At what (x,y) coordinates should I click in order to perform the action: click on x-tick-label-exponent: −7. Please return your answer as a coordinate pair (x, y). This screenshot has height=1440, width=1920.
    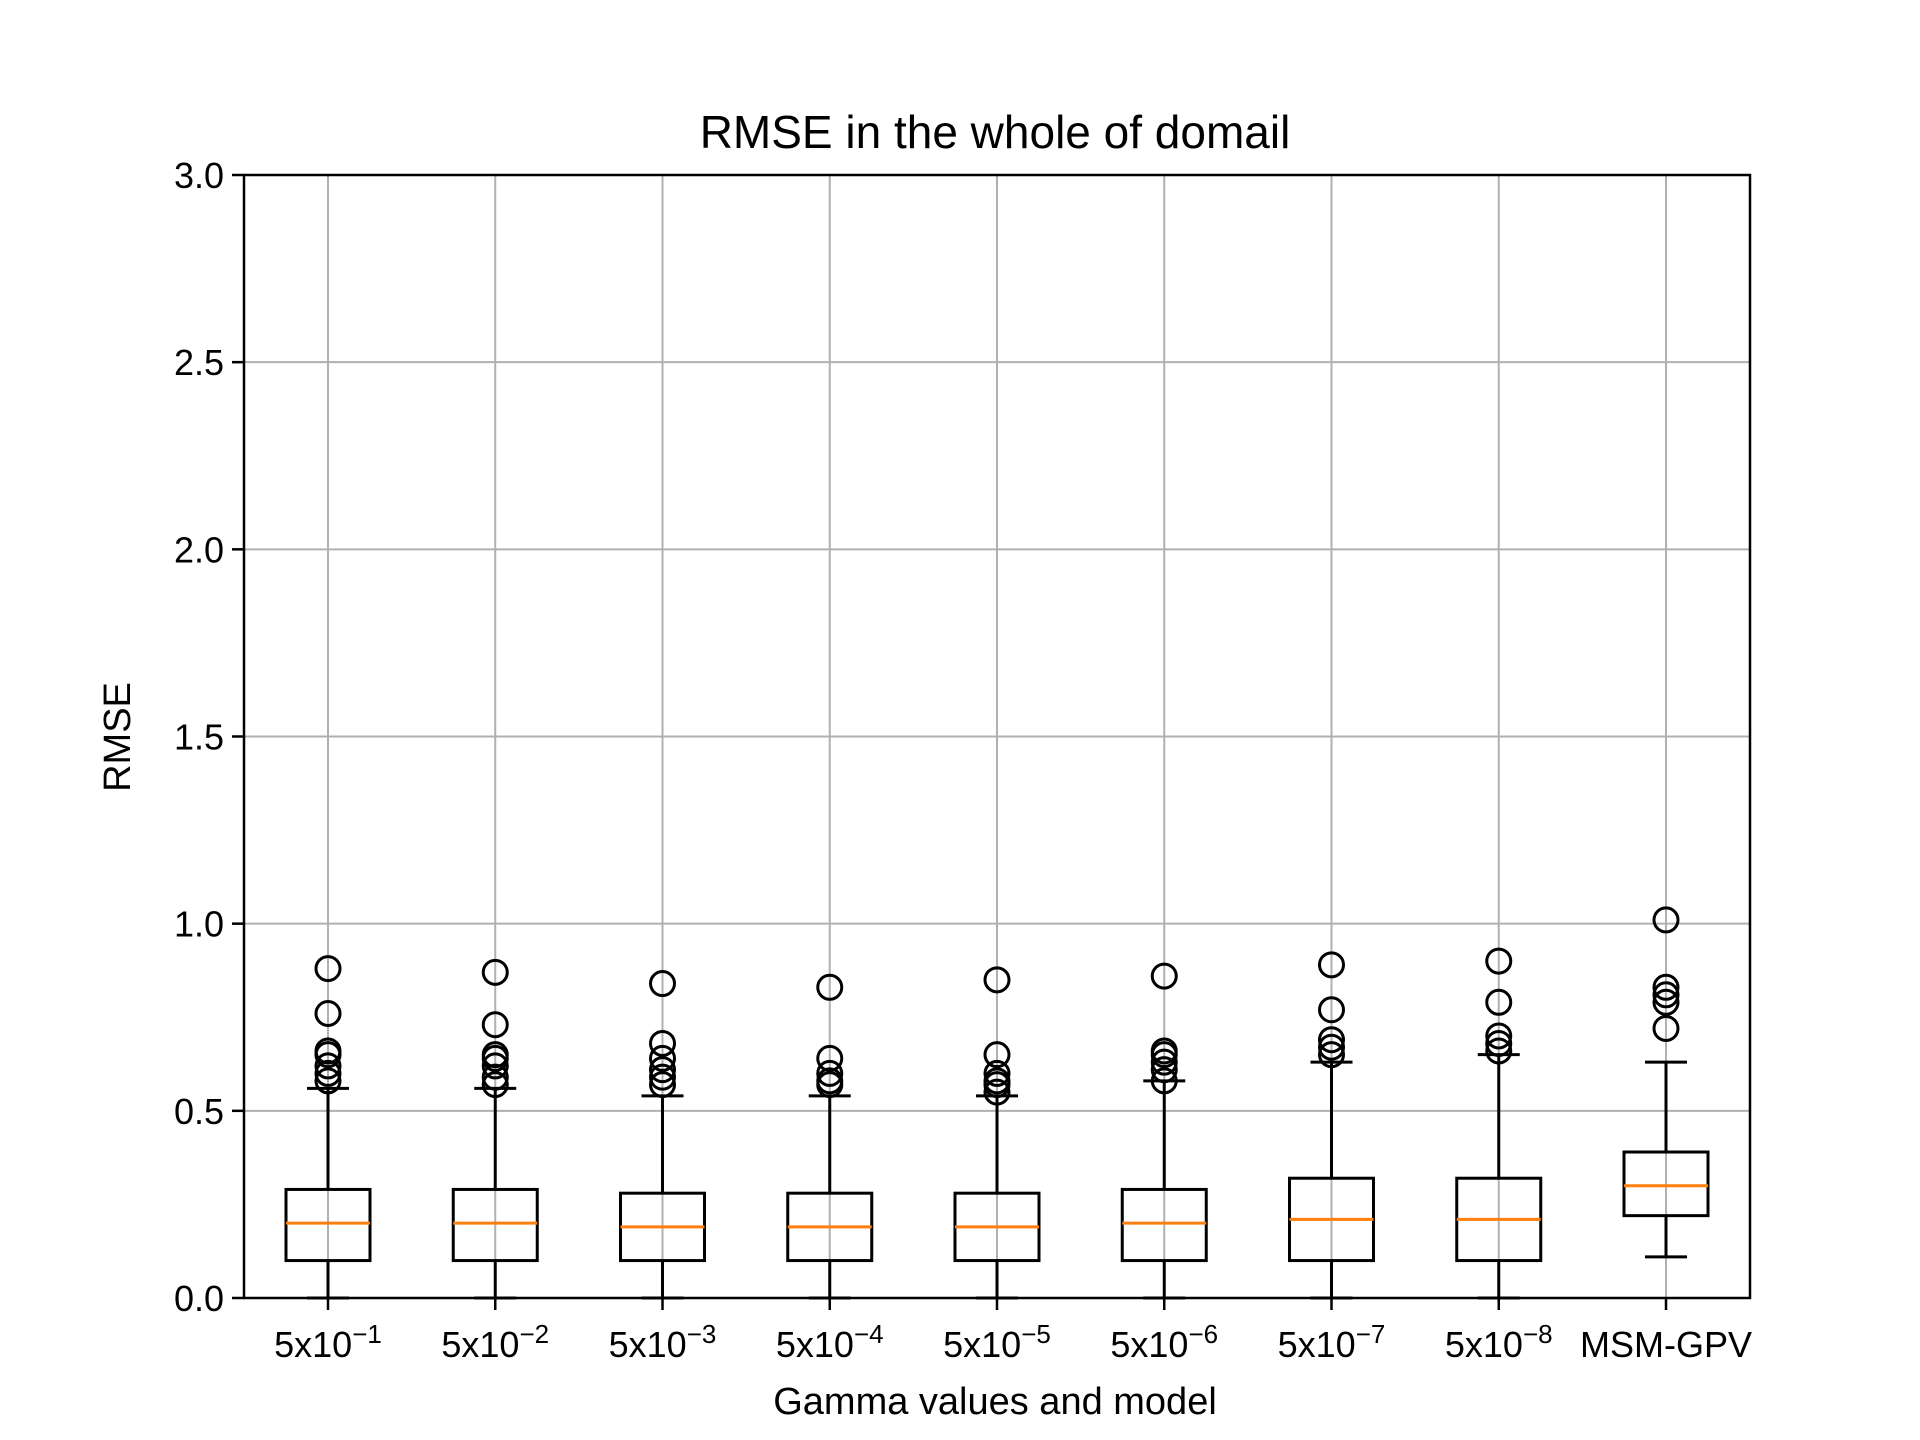
    Looking at the image, I should click on (1371, 1334).